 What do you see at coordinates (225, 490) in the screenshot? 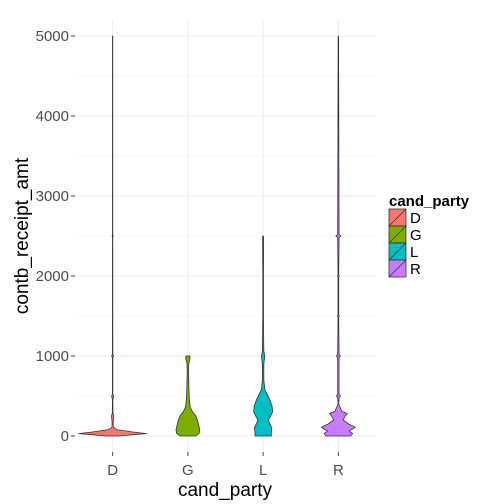
I see `x-axis-title: cand_party` at bounding box center [225, 490].